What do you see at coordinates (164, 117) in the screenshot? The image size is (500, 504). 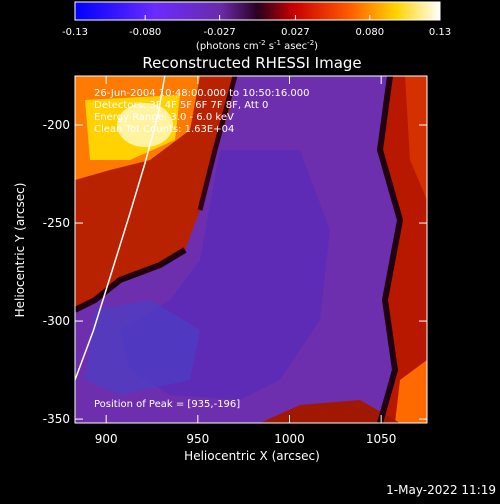 I see `annotation-energy: Energy Range: 3.0 - 6.0 keV` at bounding box center [164, 117].